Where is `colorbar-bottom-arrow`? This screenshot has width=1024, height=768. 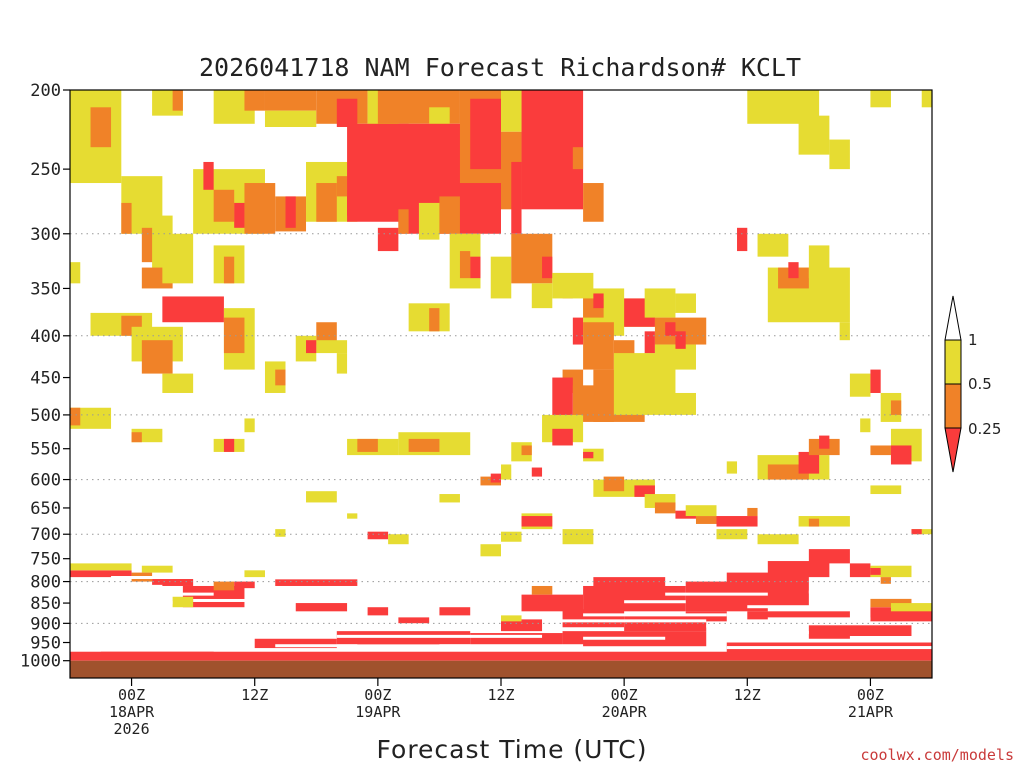
colorbar-bottom-arrow is located at coordinates (953, 450).